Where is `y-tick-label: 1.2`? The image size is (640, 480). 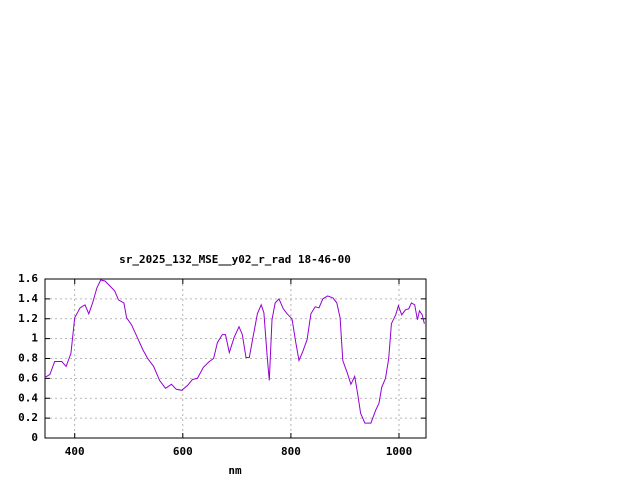 y-tick-label: 1.2 is located at coordinates (28, 318).